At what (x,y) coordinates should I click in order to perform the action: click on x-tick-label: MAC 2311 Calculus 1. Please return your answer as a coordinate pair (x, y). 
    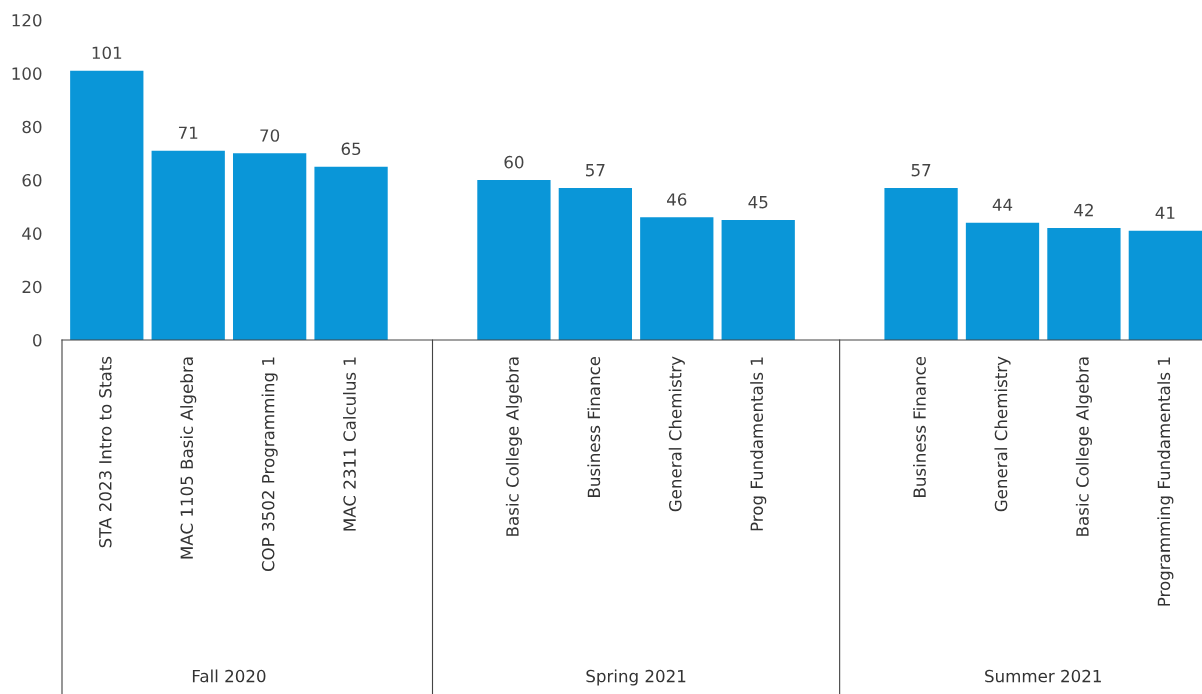
    Looking at the image, I should click on (349, 444).